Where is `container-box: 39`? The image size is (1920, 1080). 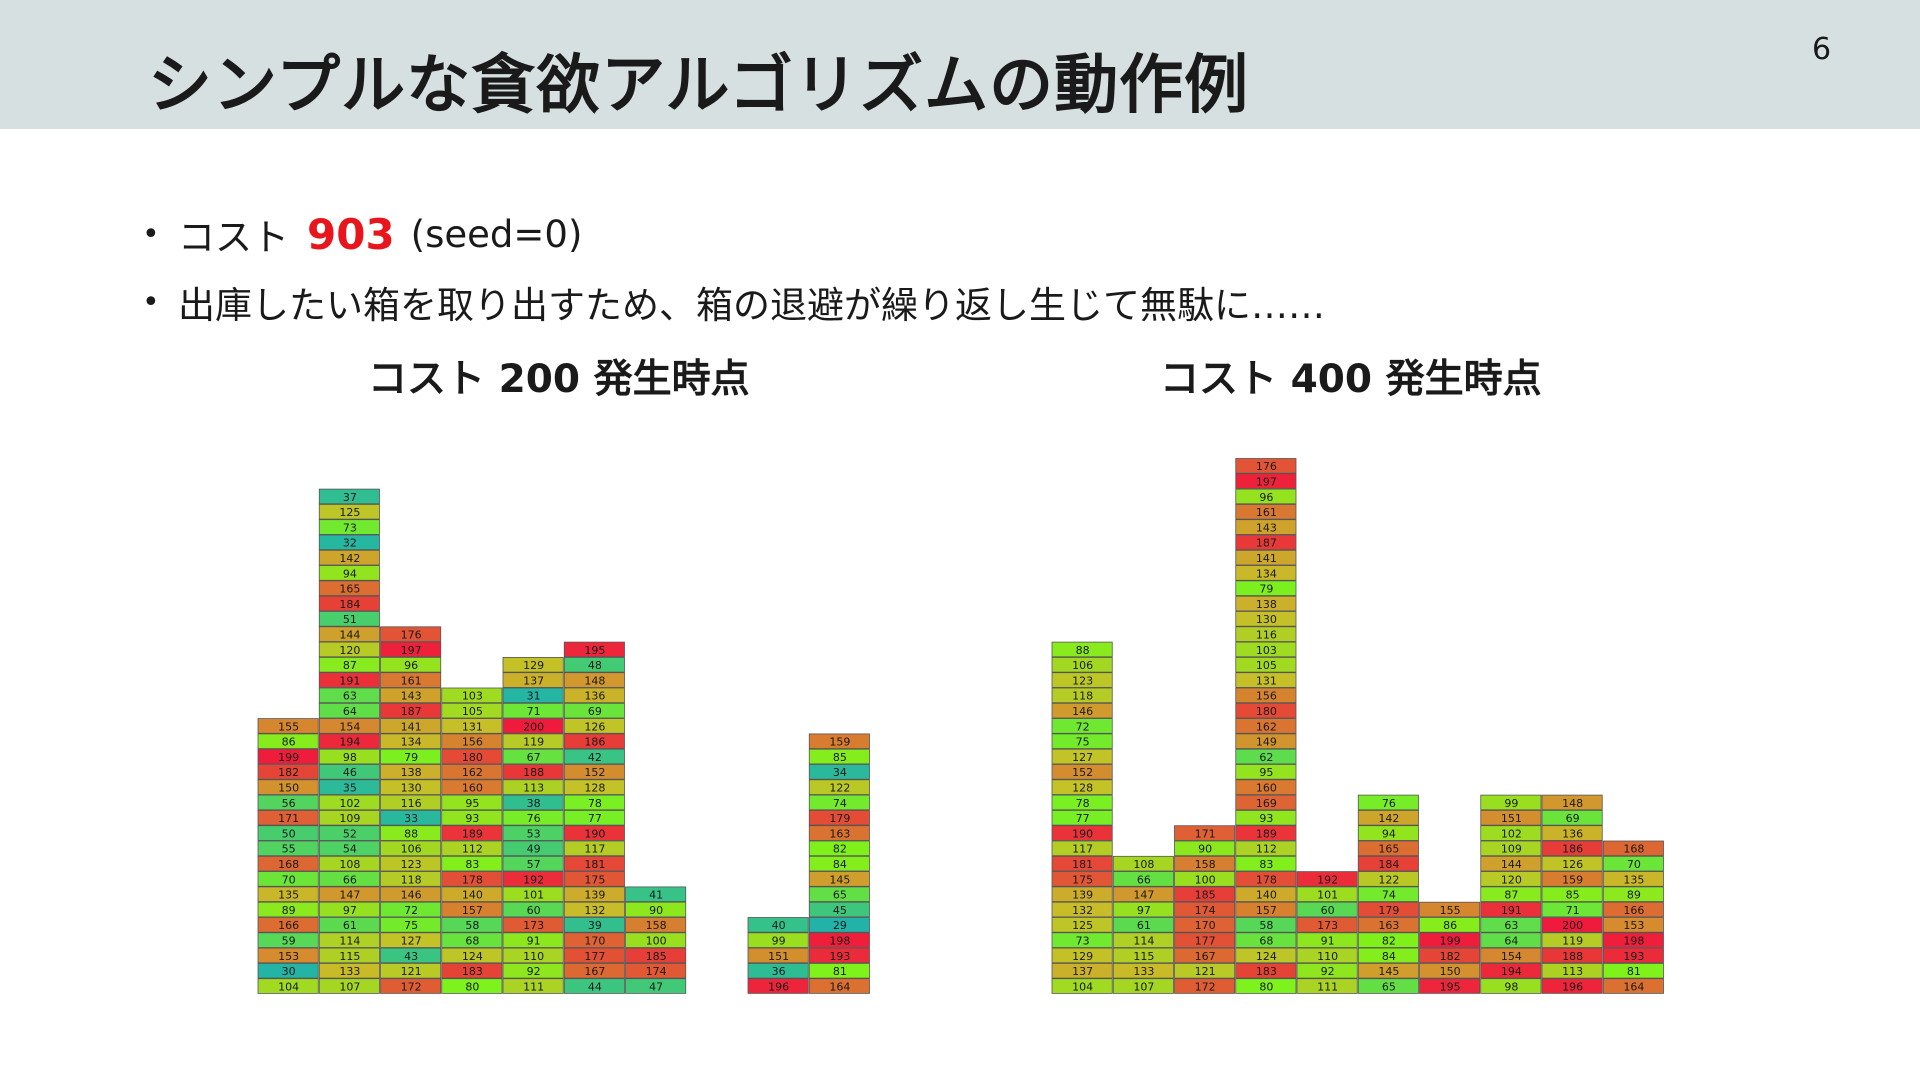
container-box: 39 is located at coordinates (594, 925).